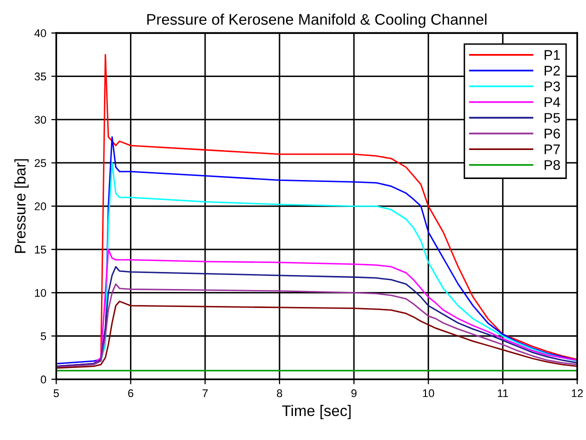  Describe the element at coordinates (131, 393) in the screenshot. I see `x-tick-label: 6` at that location.